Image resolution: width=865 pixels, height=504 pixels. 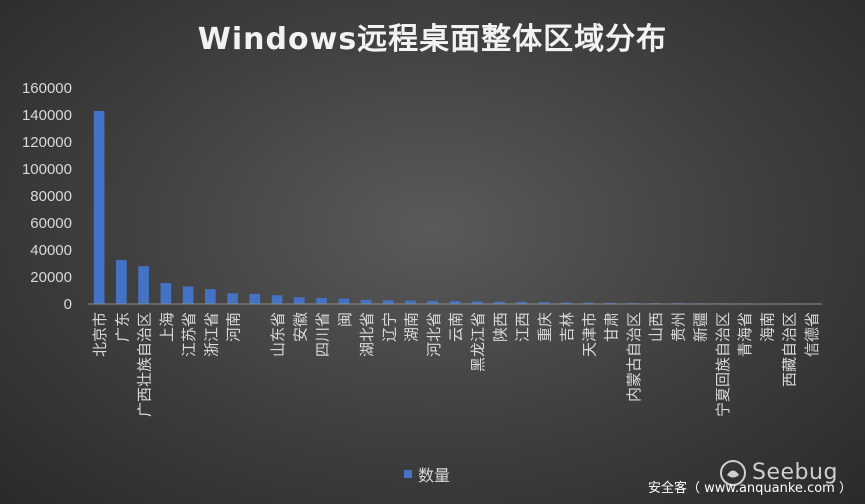 I want to click on x-tick-label: 海南, so click(x=767, y=327).